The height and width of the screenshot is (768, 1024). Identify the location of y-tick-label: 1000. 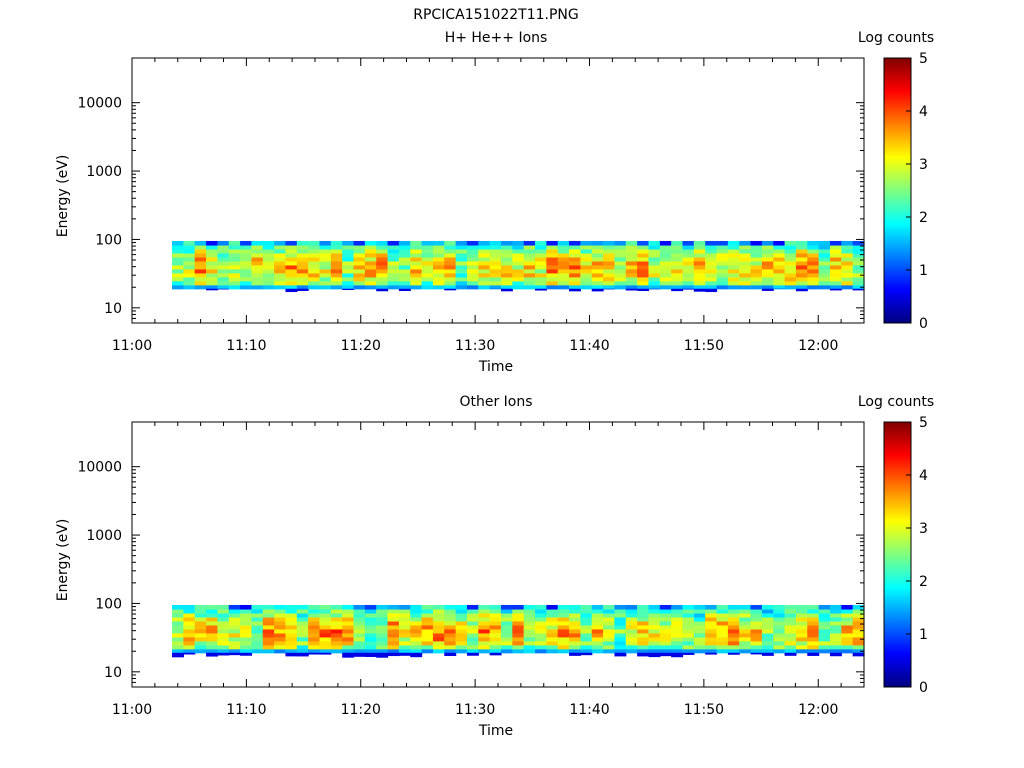
(104, 536).